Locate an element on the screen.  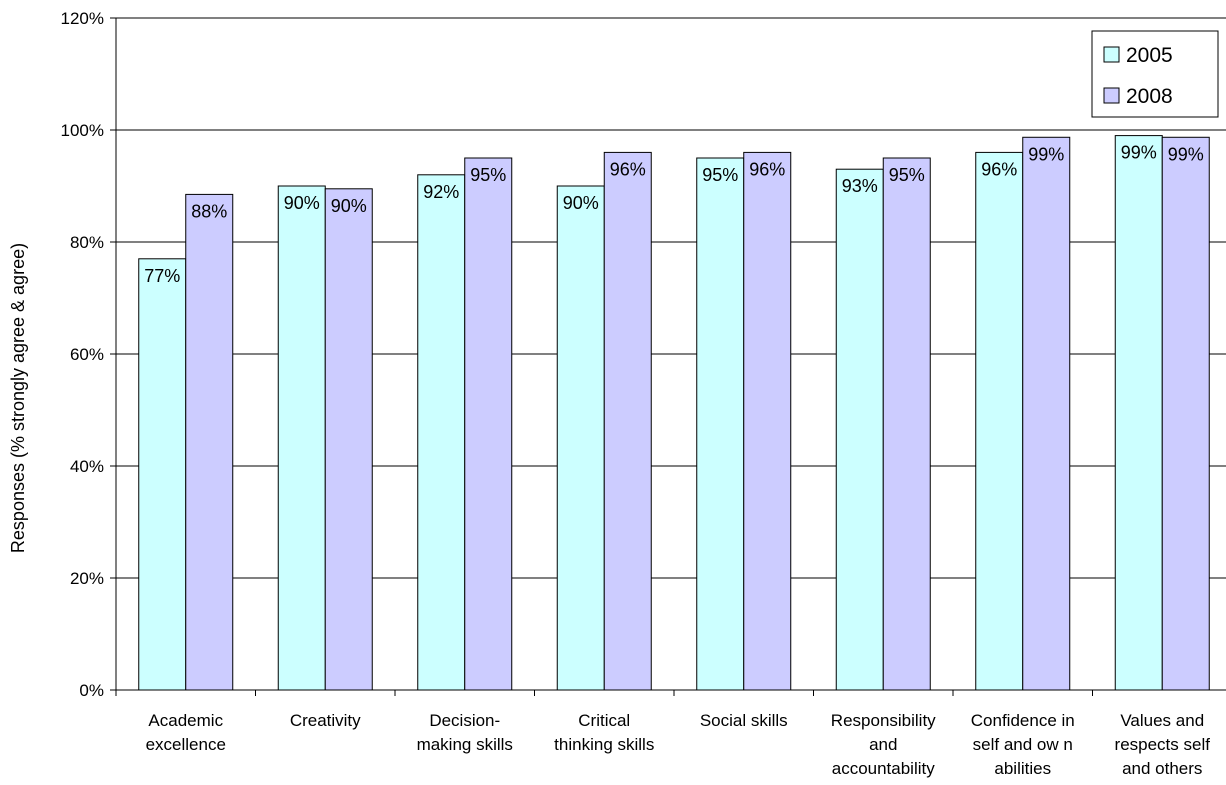
y-tick-label: 80% is located at coordinates (87, 242).